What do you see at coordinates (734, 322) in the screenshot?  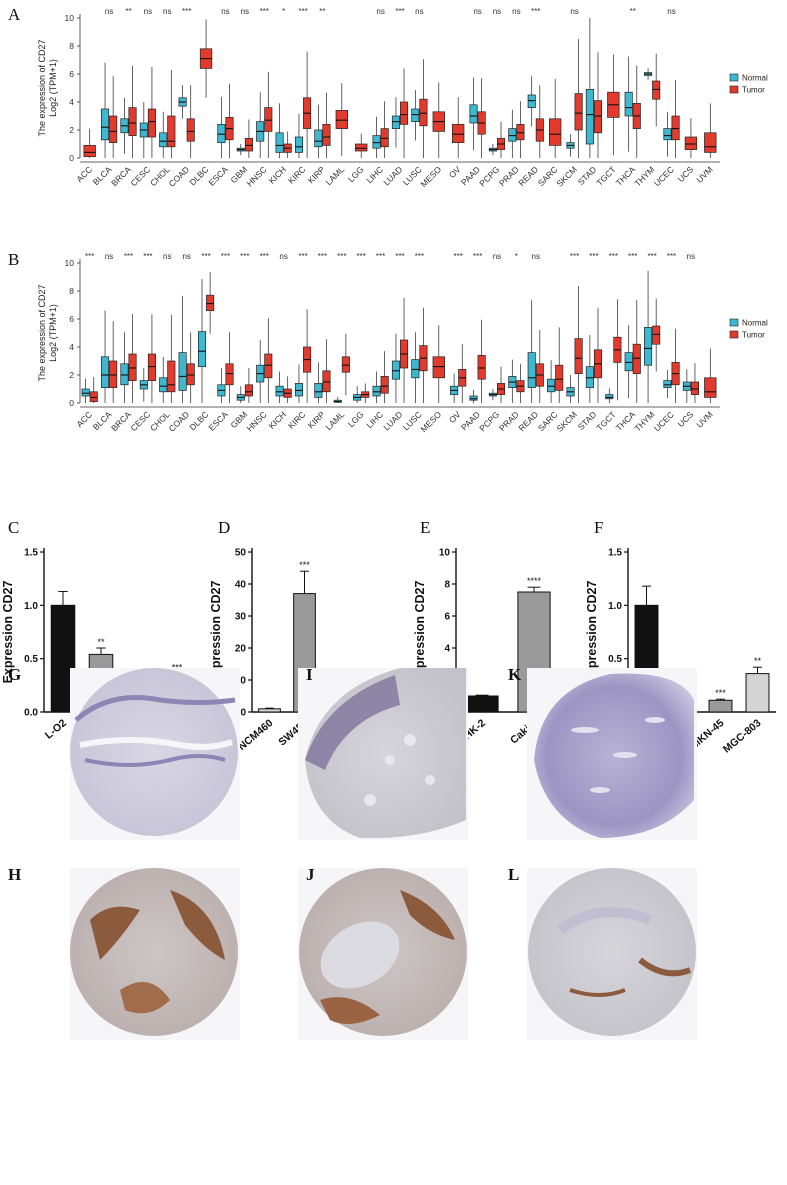 I see `legend-swatch-normal` at bounding box center [734, 322].